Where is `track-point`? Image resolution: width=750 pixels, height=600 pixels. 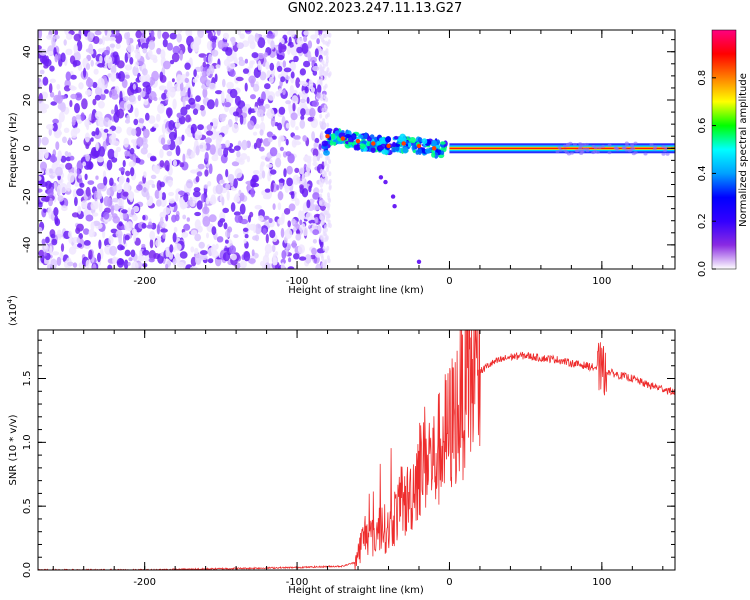 track-point is located at coordinates (403, 143).